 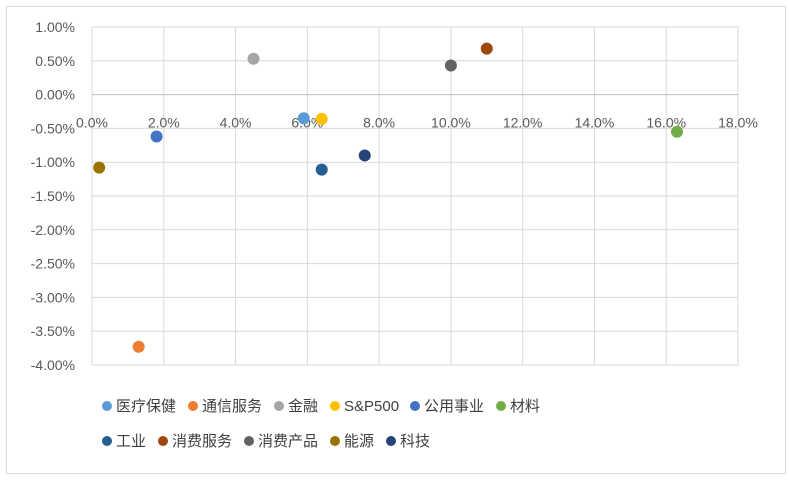 I want to click on y-tick-label: -2.50%, so click(x=53, y=264).